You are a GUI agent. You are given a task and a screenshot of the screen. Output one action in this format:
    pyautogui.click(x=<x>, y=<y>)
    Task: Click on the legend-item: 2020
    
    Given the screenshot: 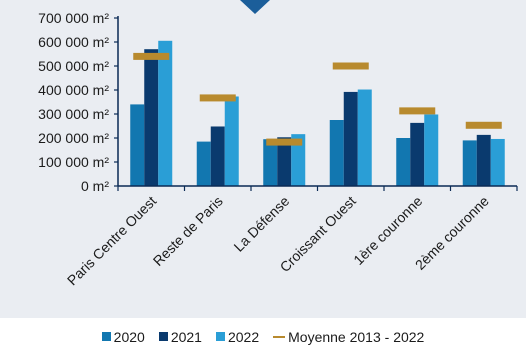 What is the action you would take?
    pyautogui.click(x=123, y=336)
    